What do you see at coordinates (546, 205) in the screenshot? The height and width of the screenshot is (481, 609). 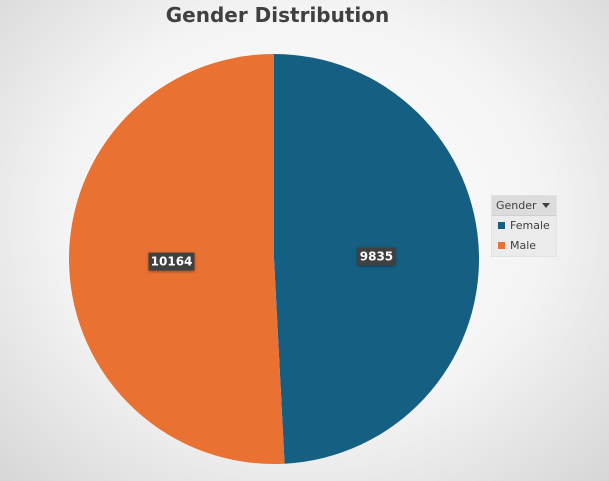 I see `chevron-down-icon` at bounding box center [546, 205].